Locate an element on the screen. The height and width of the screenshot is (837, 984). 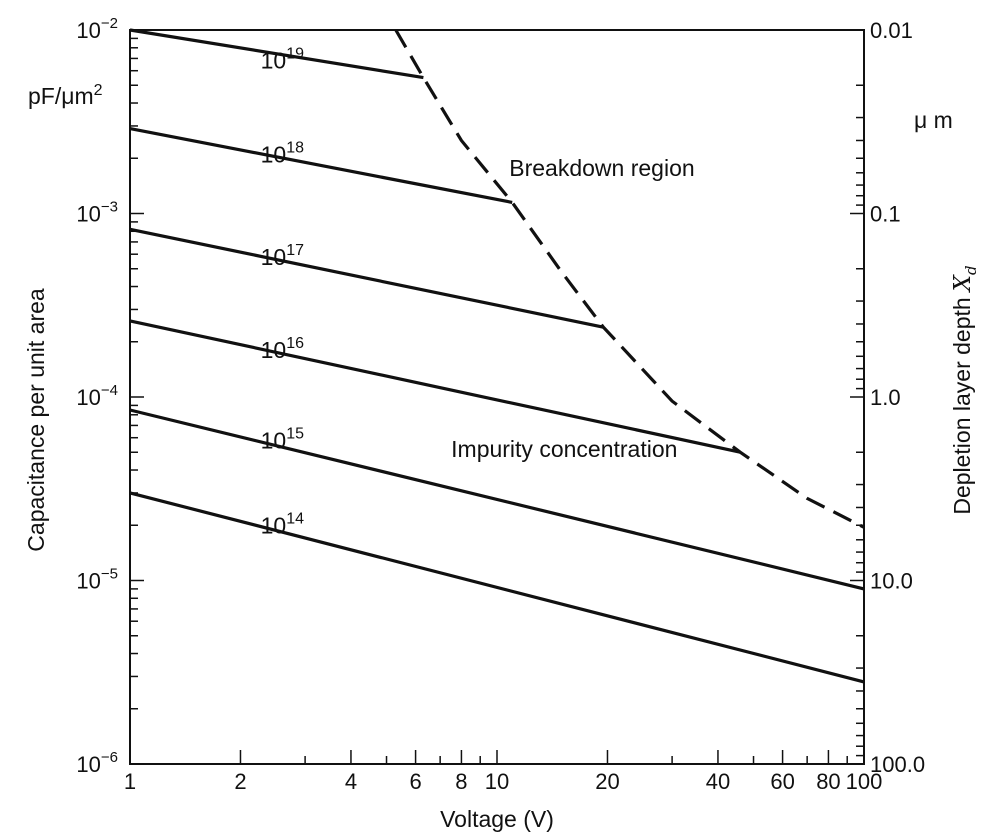
annotation: Breakdown region is located at coordinates (601, 168).